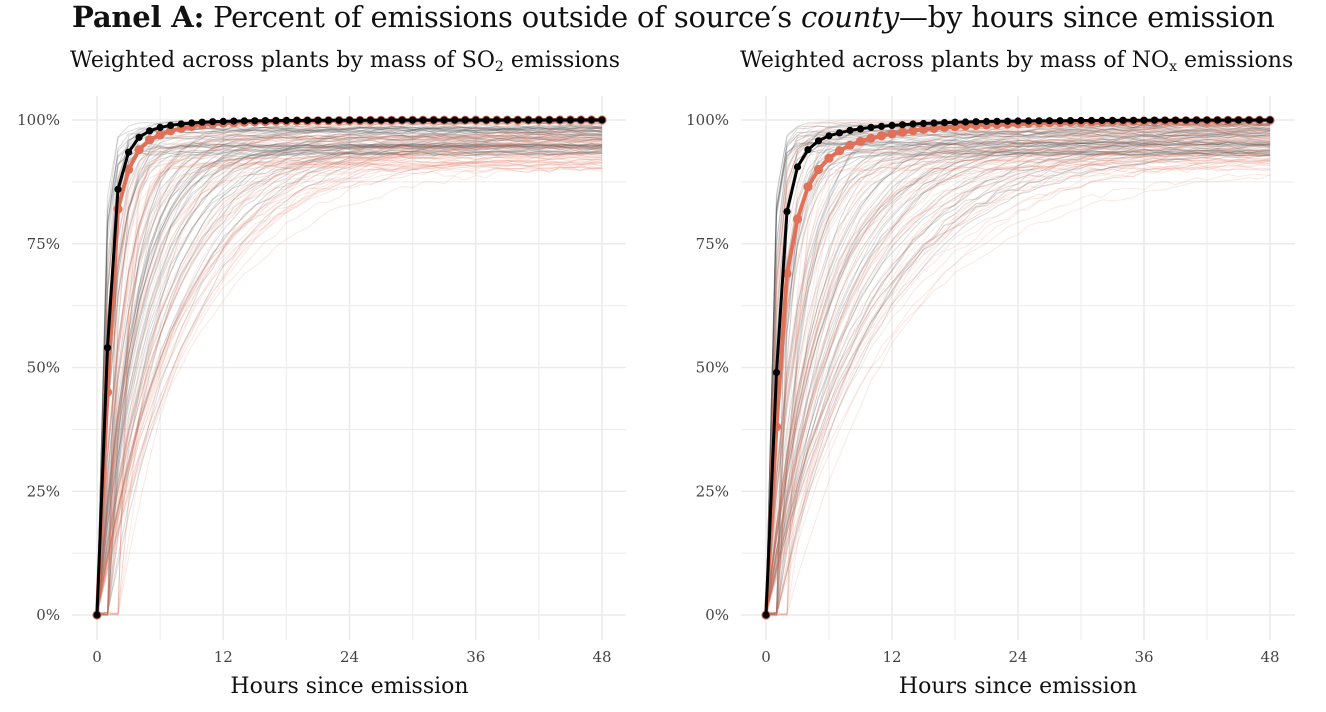  I want to click on y-tick-label: 25%, so click(43, 491).